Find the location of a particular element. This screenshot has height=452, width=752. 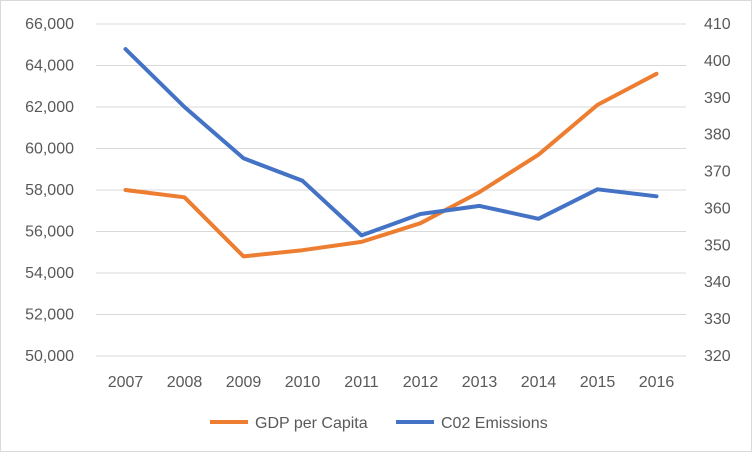

y-left-tick-label: 50,000 is located at coordinates (49, 356).